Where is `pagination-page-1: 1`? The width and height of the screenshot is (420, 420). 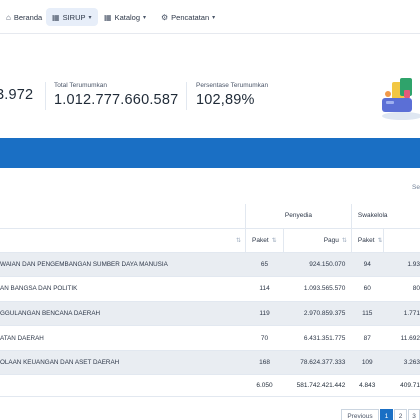 pagination-page-1: 1 is located at coordinates (386, 414).